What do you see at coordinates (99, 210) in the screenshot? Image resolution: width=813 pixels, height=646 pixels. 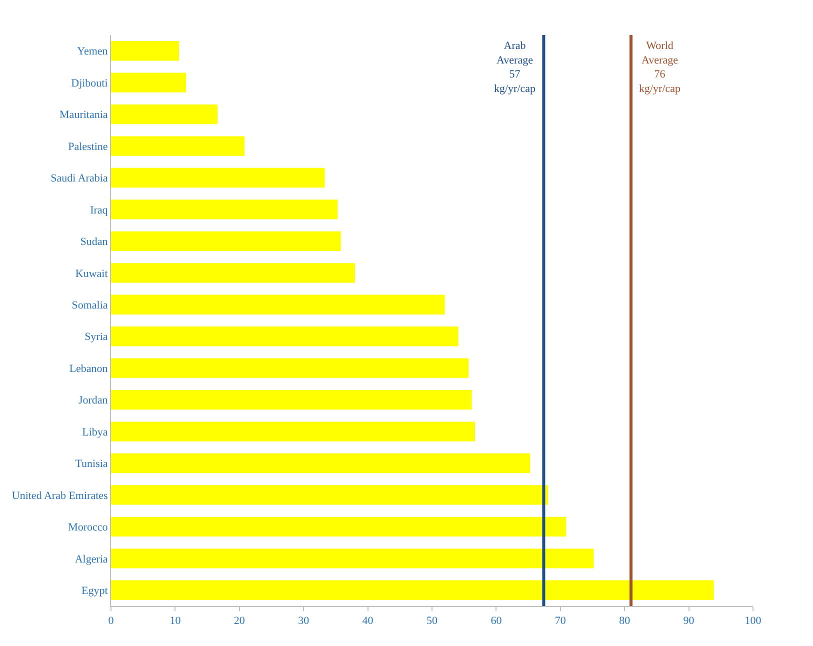 I see `y-tick-label: Iraq` at bounding box center [99, 210].